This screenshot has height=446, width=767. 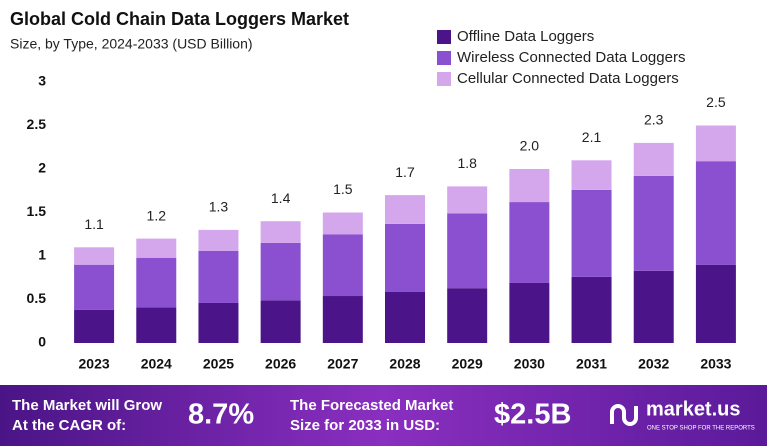 What do you see at coordinates (716, 102) in the screenshot?
I see `total-label: 2.5` at bounding box center [716, 102].